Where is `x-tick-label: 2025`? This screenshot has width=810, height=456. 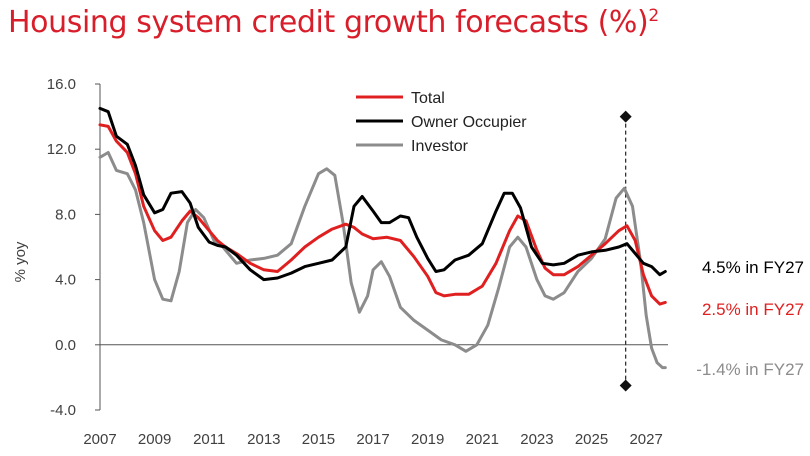
x-tick-label: 2025 is located at coordinates (591, 439).